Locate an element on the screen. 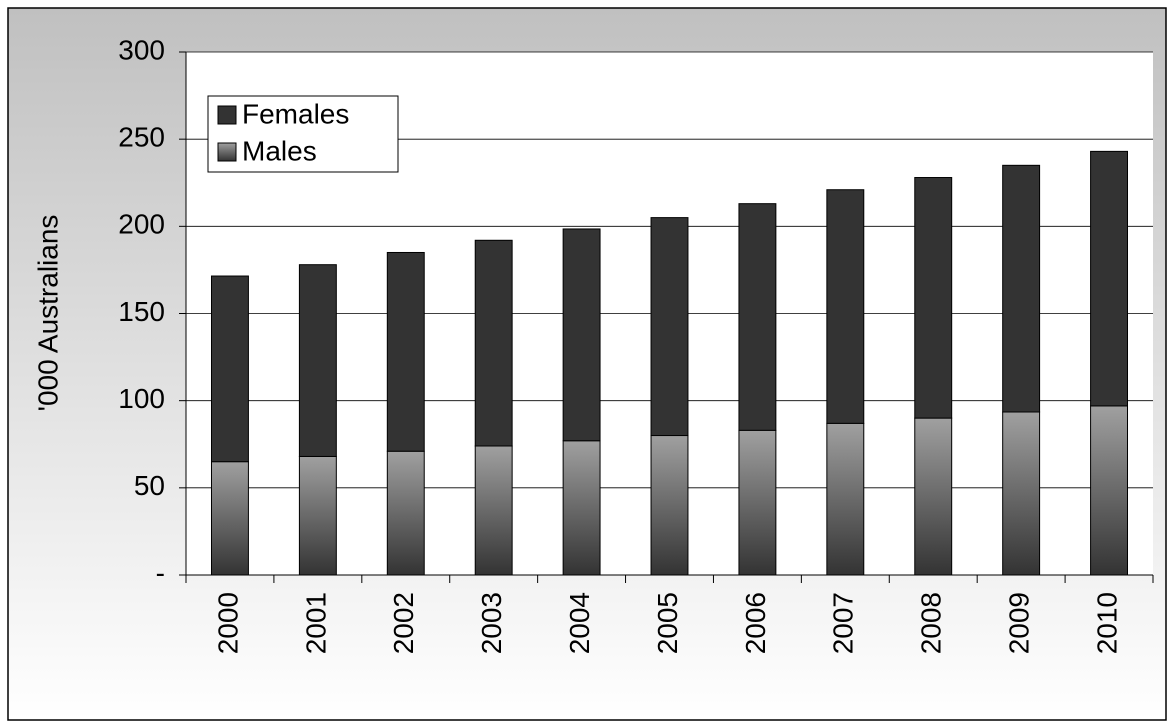 This screenshot has width=1169, height=722. legend-box is located at coordinates (303, 134).